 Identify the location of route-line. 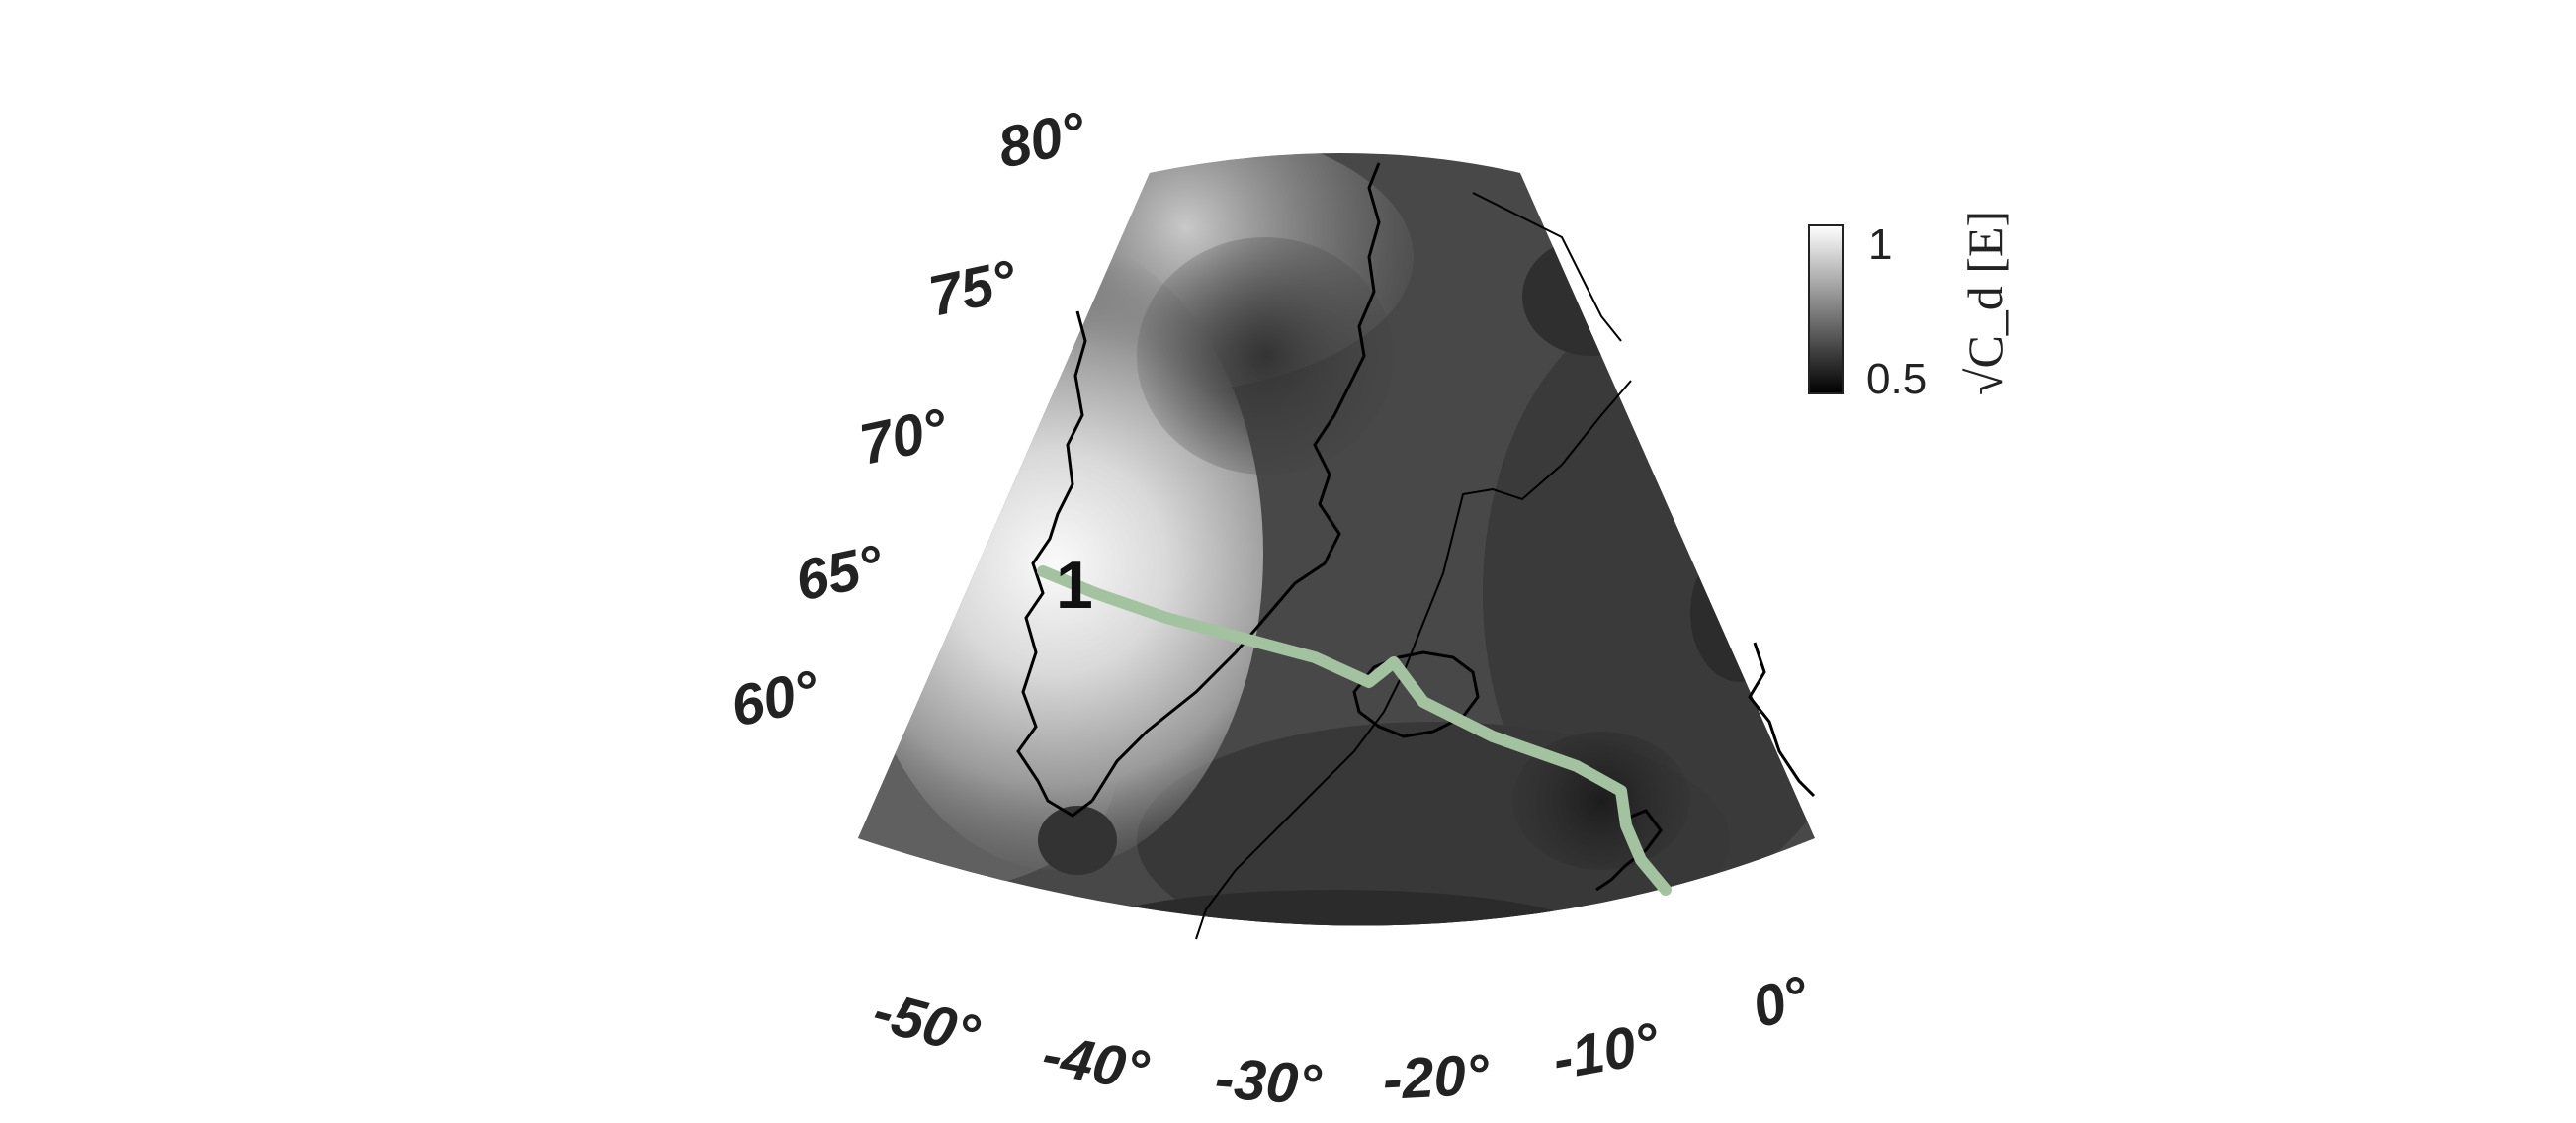
(1354, 731).